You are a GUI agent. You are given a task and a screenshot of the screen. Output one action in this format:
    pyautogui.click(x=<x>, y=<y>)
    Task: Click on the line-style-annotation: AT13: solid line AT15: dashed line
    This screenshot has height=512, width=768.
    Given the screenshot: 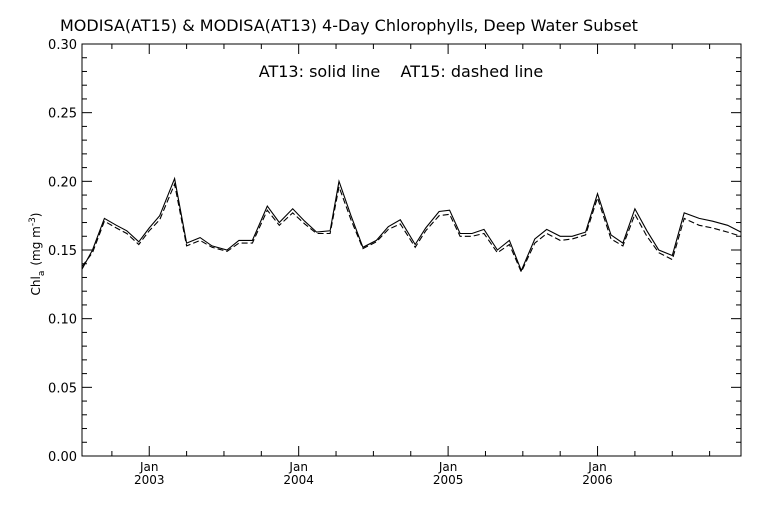 What is the action you would take?
    pyautogui.click(x=401, y=71)
    